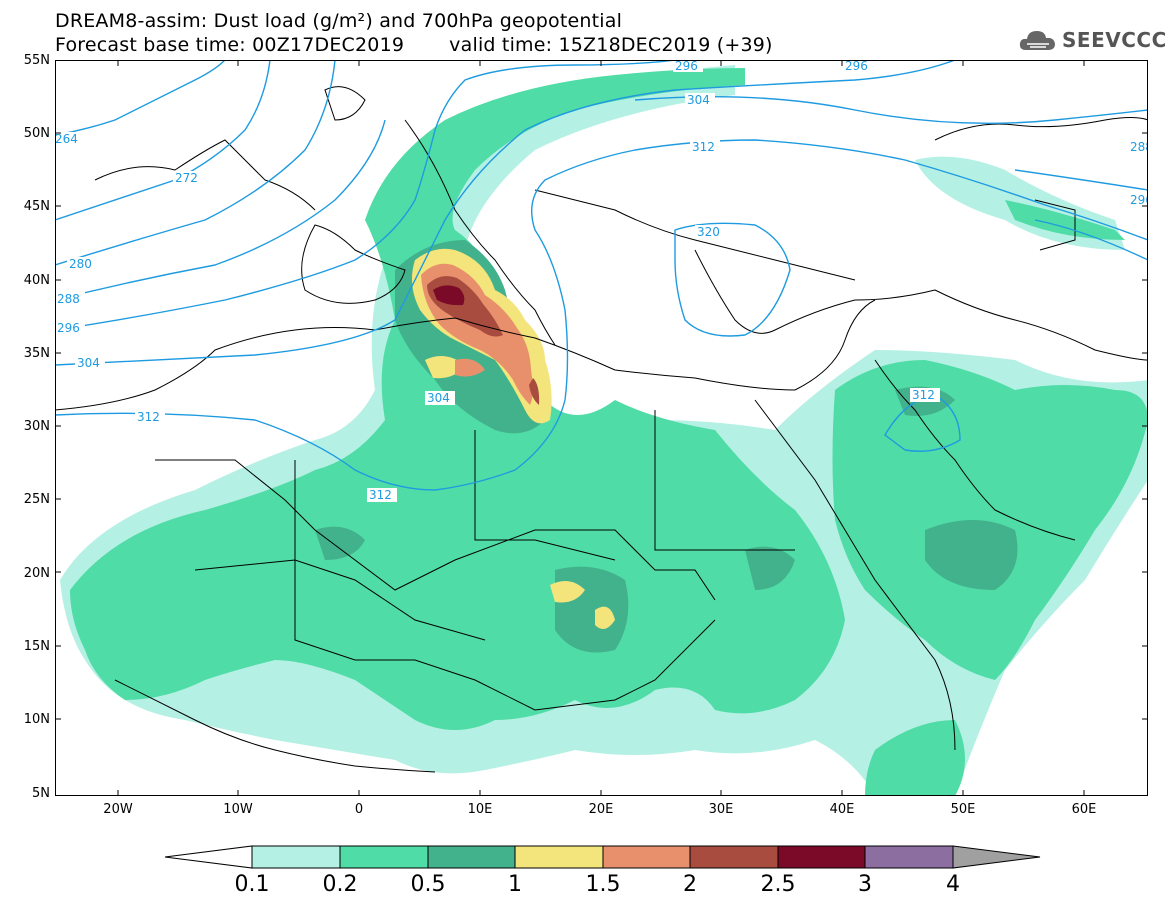  Describe the element at coordinates (821, 857) in the screenshot. I see `colorbar-swatch-2.5` at that location.